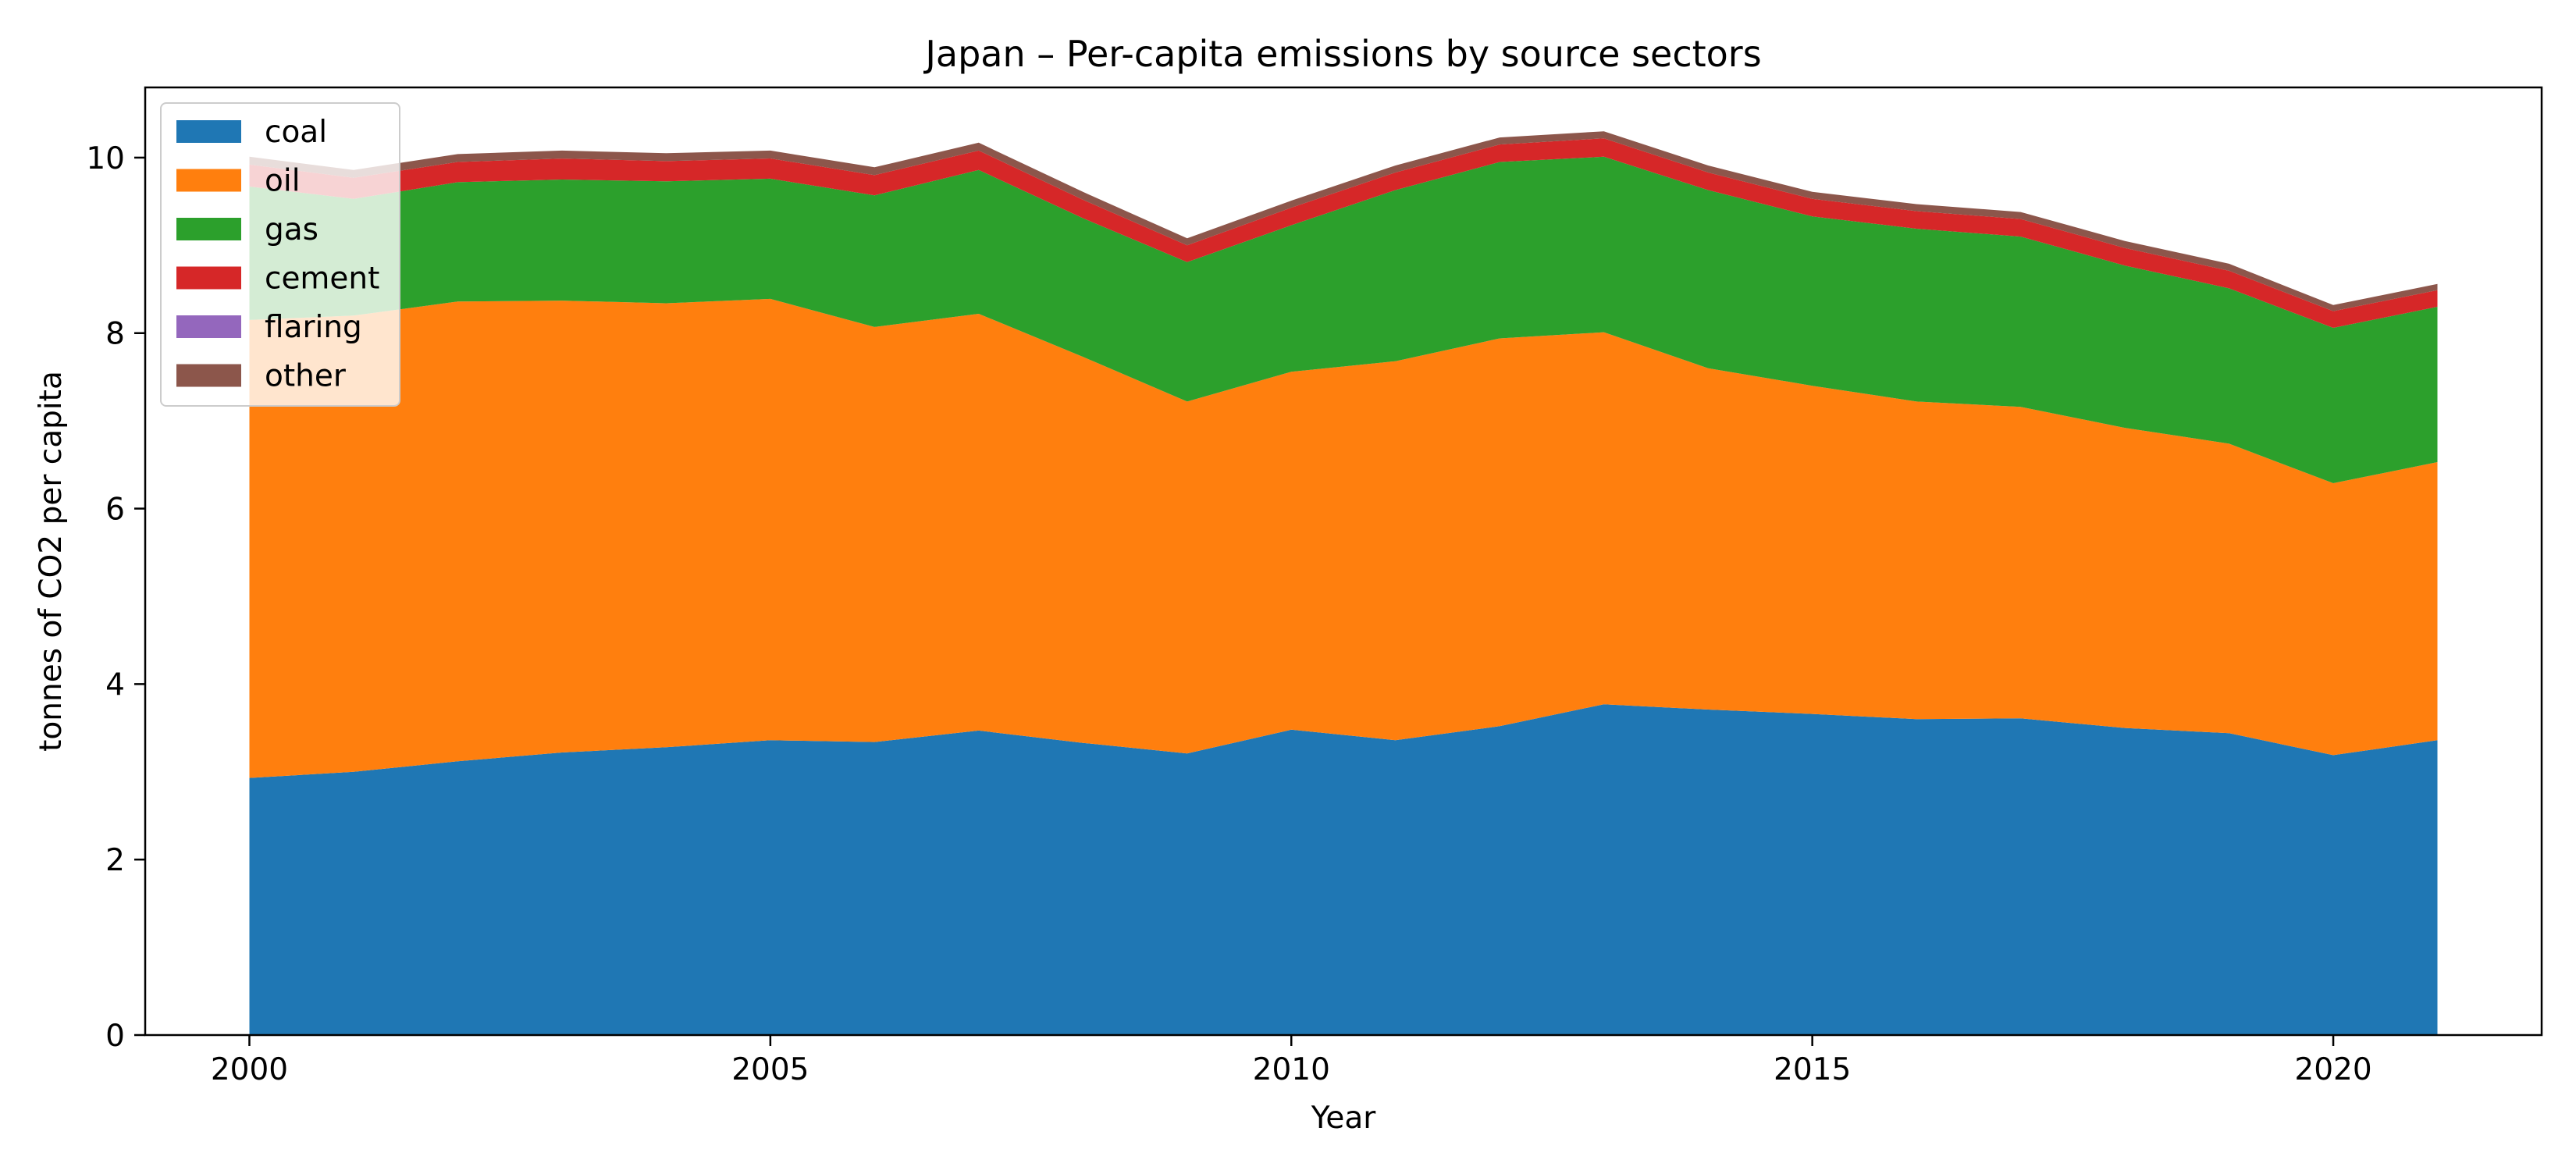 The image size is (2576, 1174). Describe the element at coordinates (115, 335) in the screenshot. I see `y-tick-label: 8` at that location.